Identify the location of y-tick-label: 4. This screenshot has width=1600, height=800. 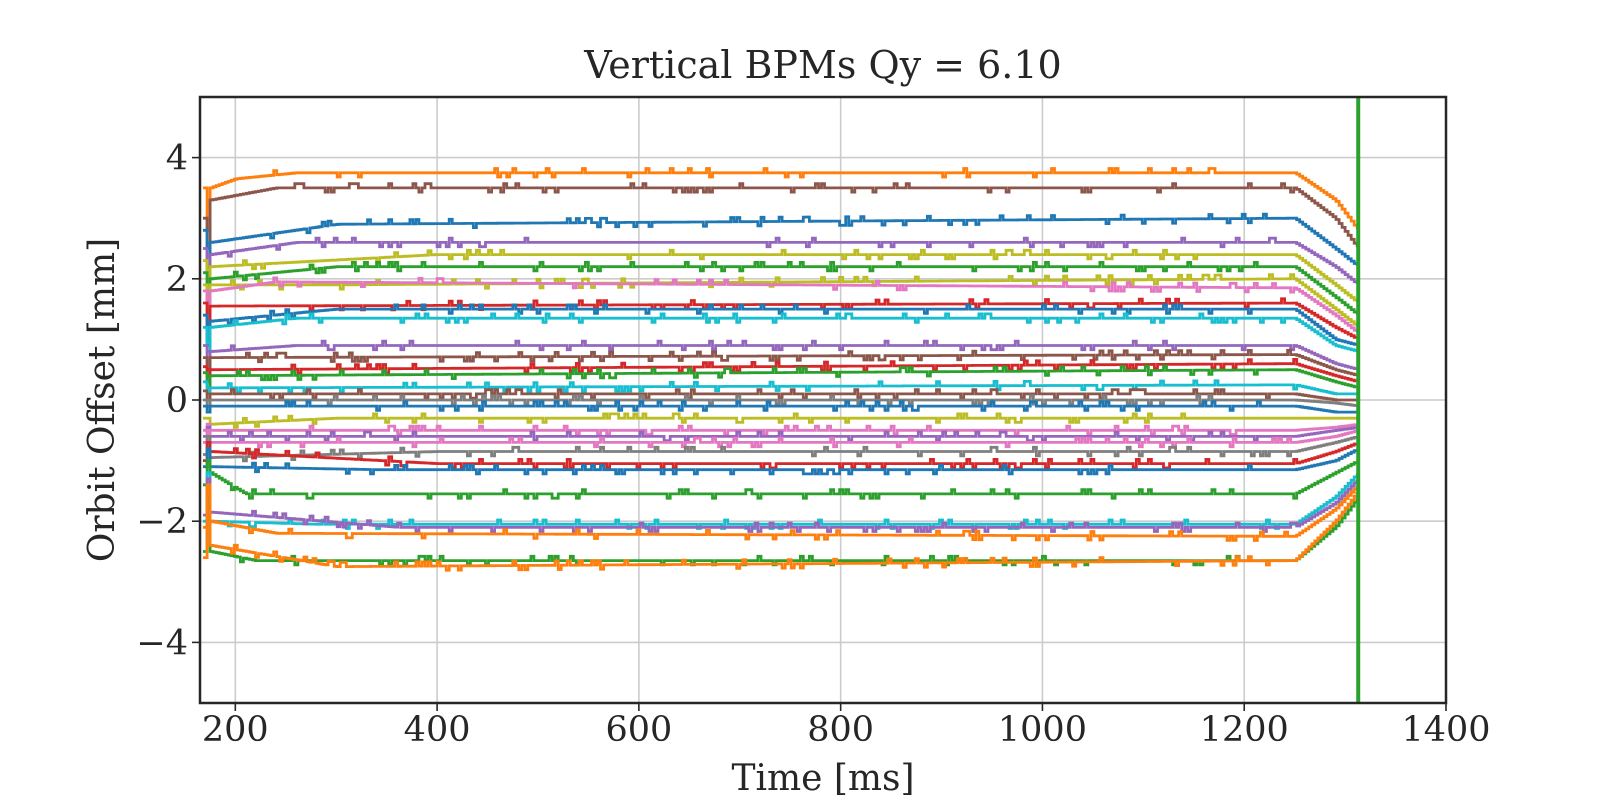
(177, 159).